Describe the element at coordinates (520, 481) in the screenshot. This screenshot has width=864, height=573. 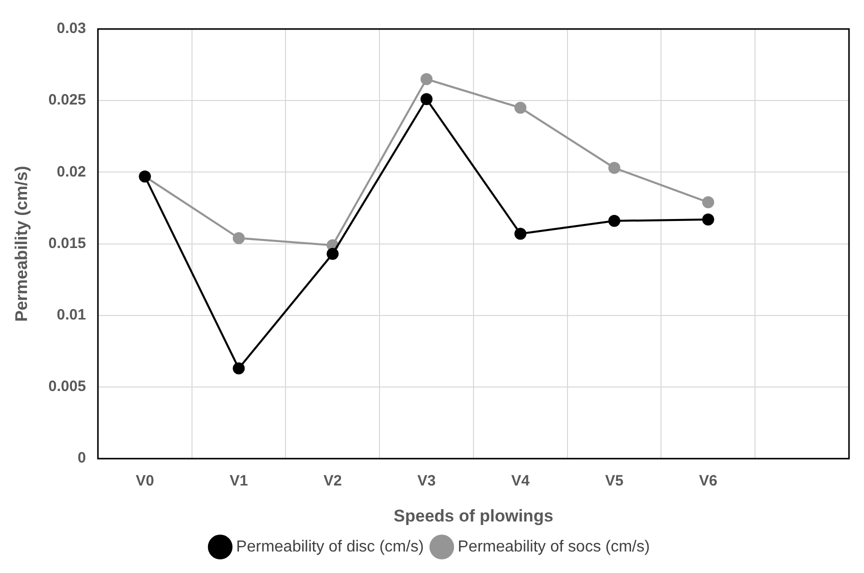
I see `x-tick-label: V4` at that location.